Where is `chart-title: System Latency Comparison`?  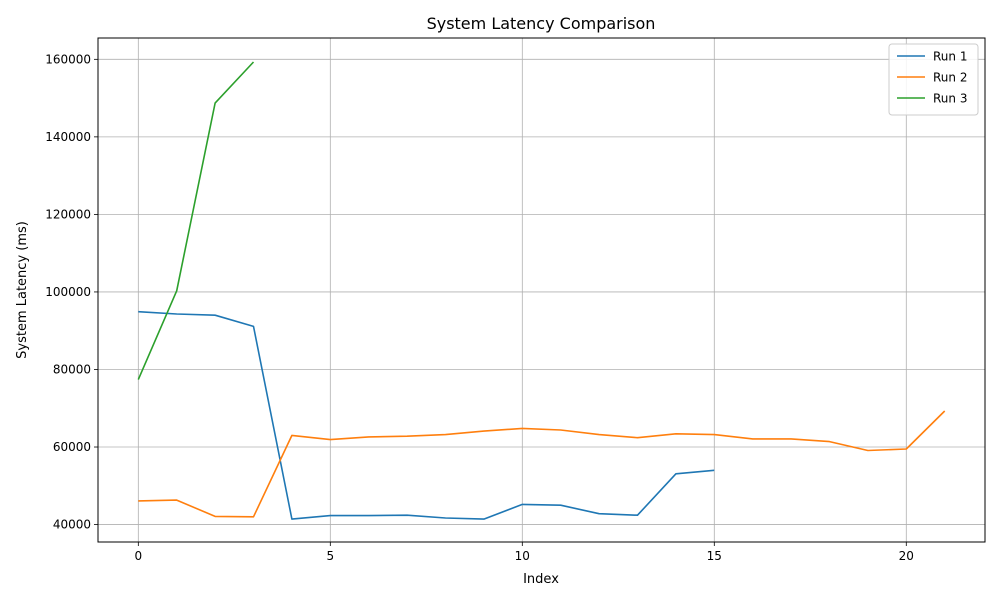
chart-title: System Latency Comparison is located at coordinates (541, 23).